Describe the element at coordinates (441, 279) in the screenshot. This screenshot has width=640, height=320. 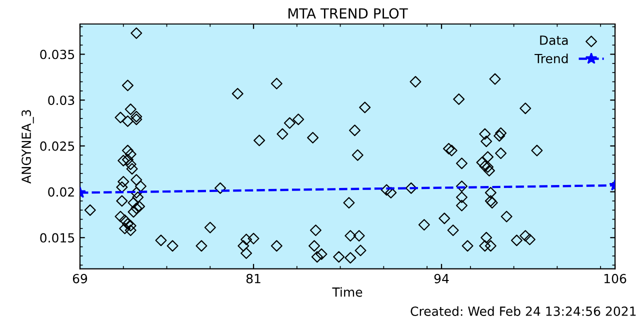
I see `x-tick-label: 94` at that location.